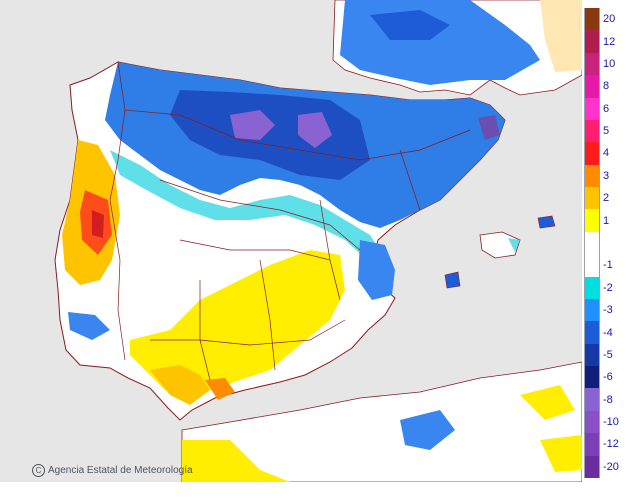 This screenshot has height=500, width=630. What do you see at coordinates (611, 444) in the screenshot?
I see `legend-label: -12` at bounding box center [611, 444].